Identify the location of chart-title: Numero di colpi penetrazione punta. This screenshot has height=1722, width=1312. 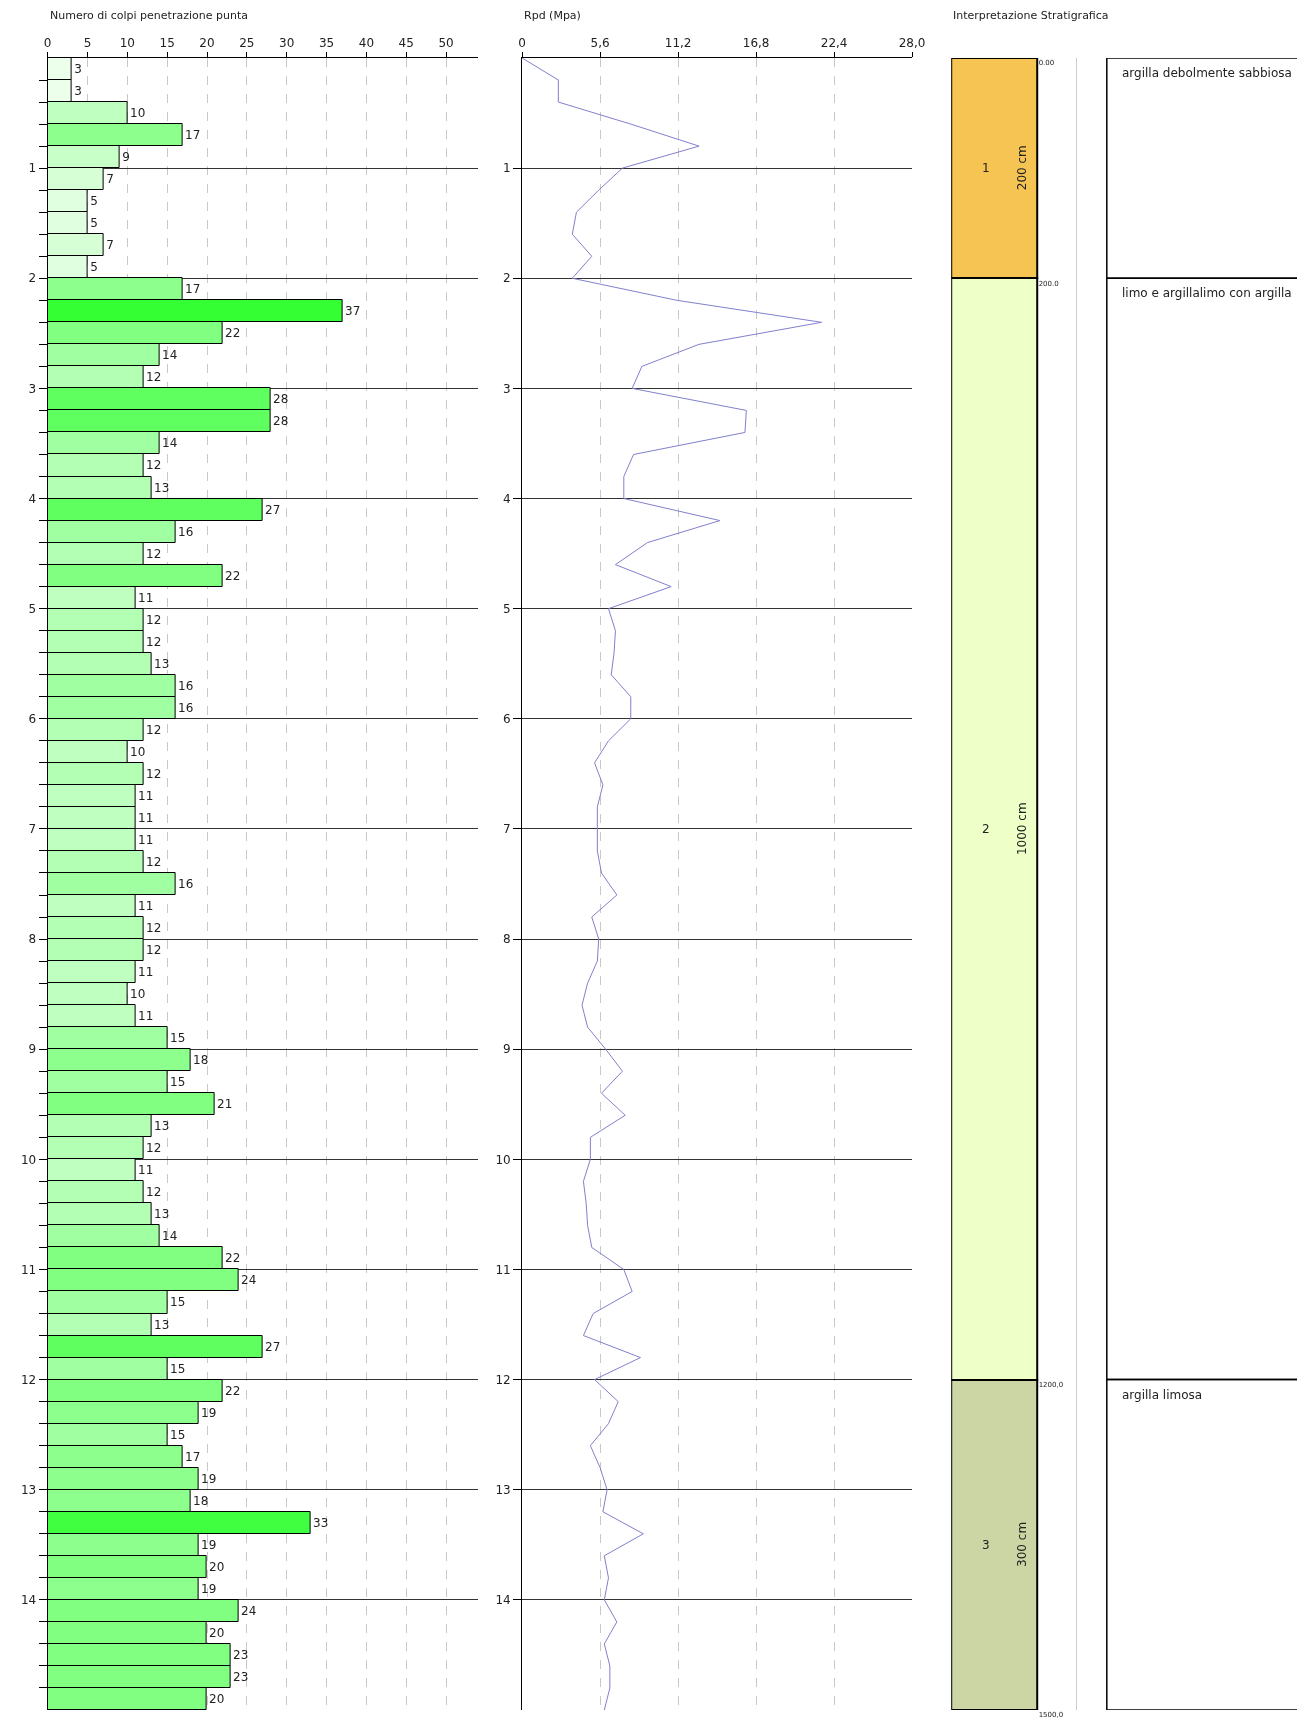
(149, 15).